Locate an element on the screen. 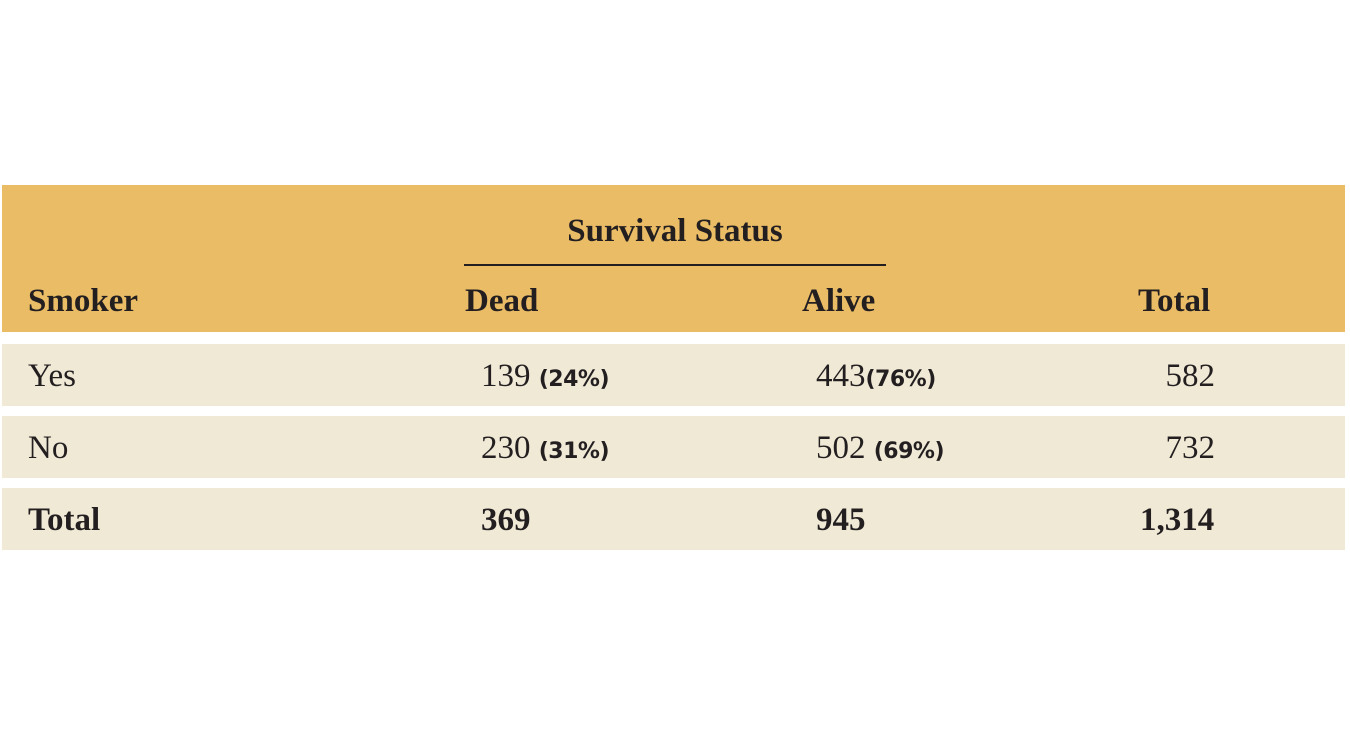 Image resolution: width=1350 pixels, height=743 pixels. total-dead: 369 is located at coordinates (506, 520).